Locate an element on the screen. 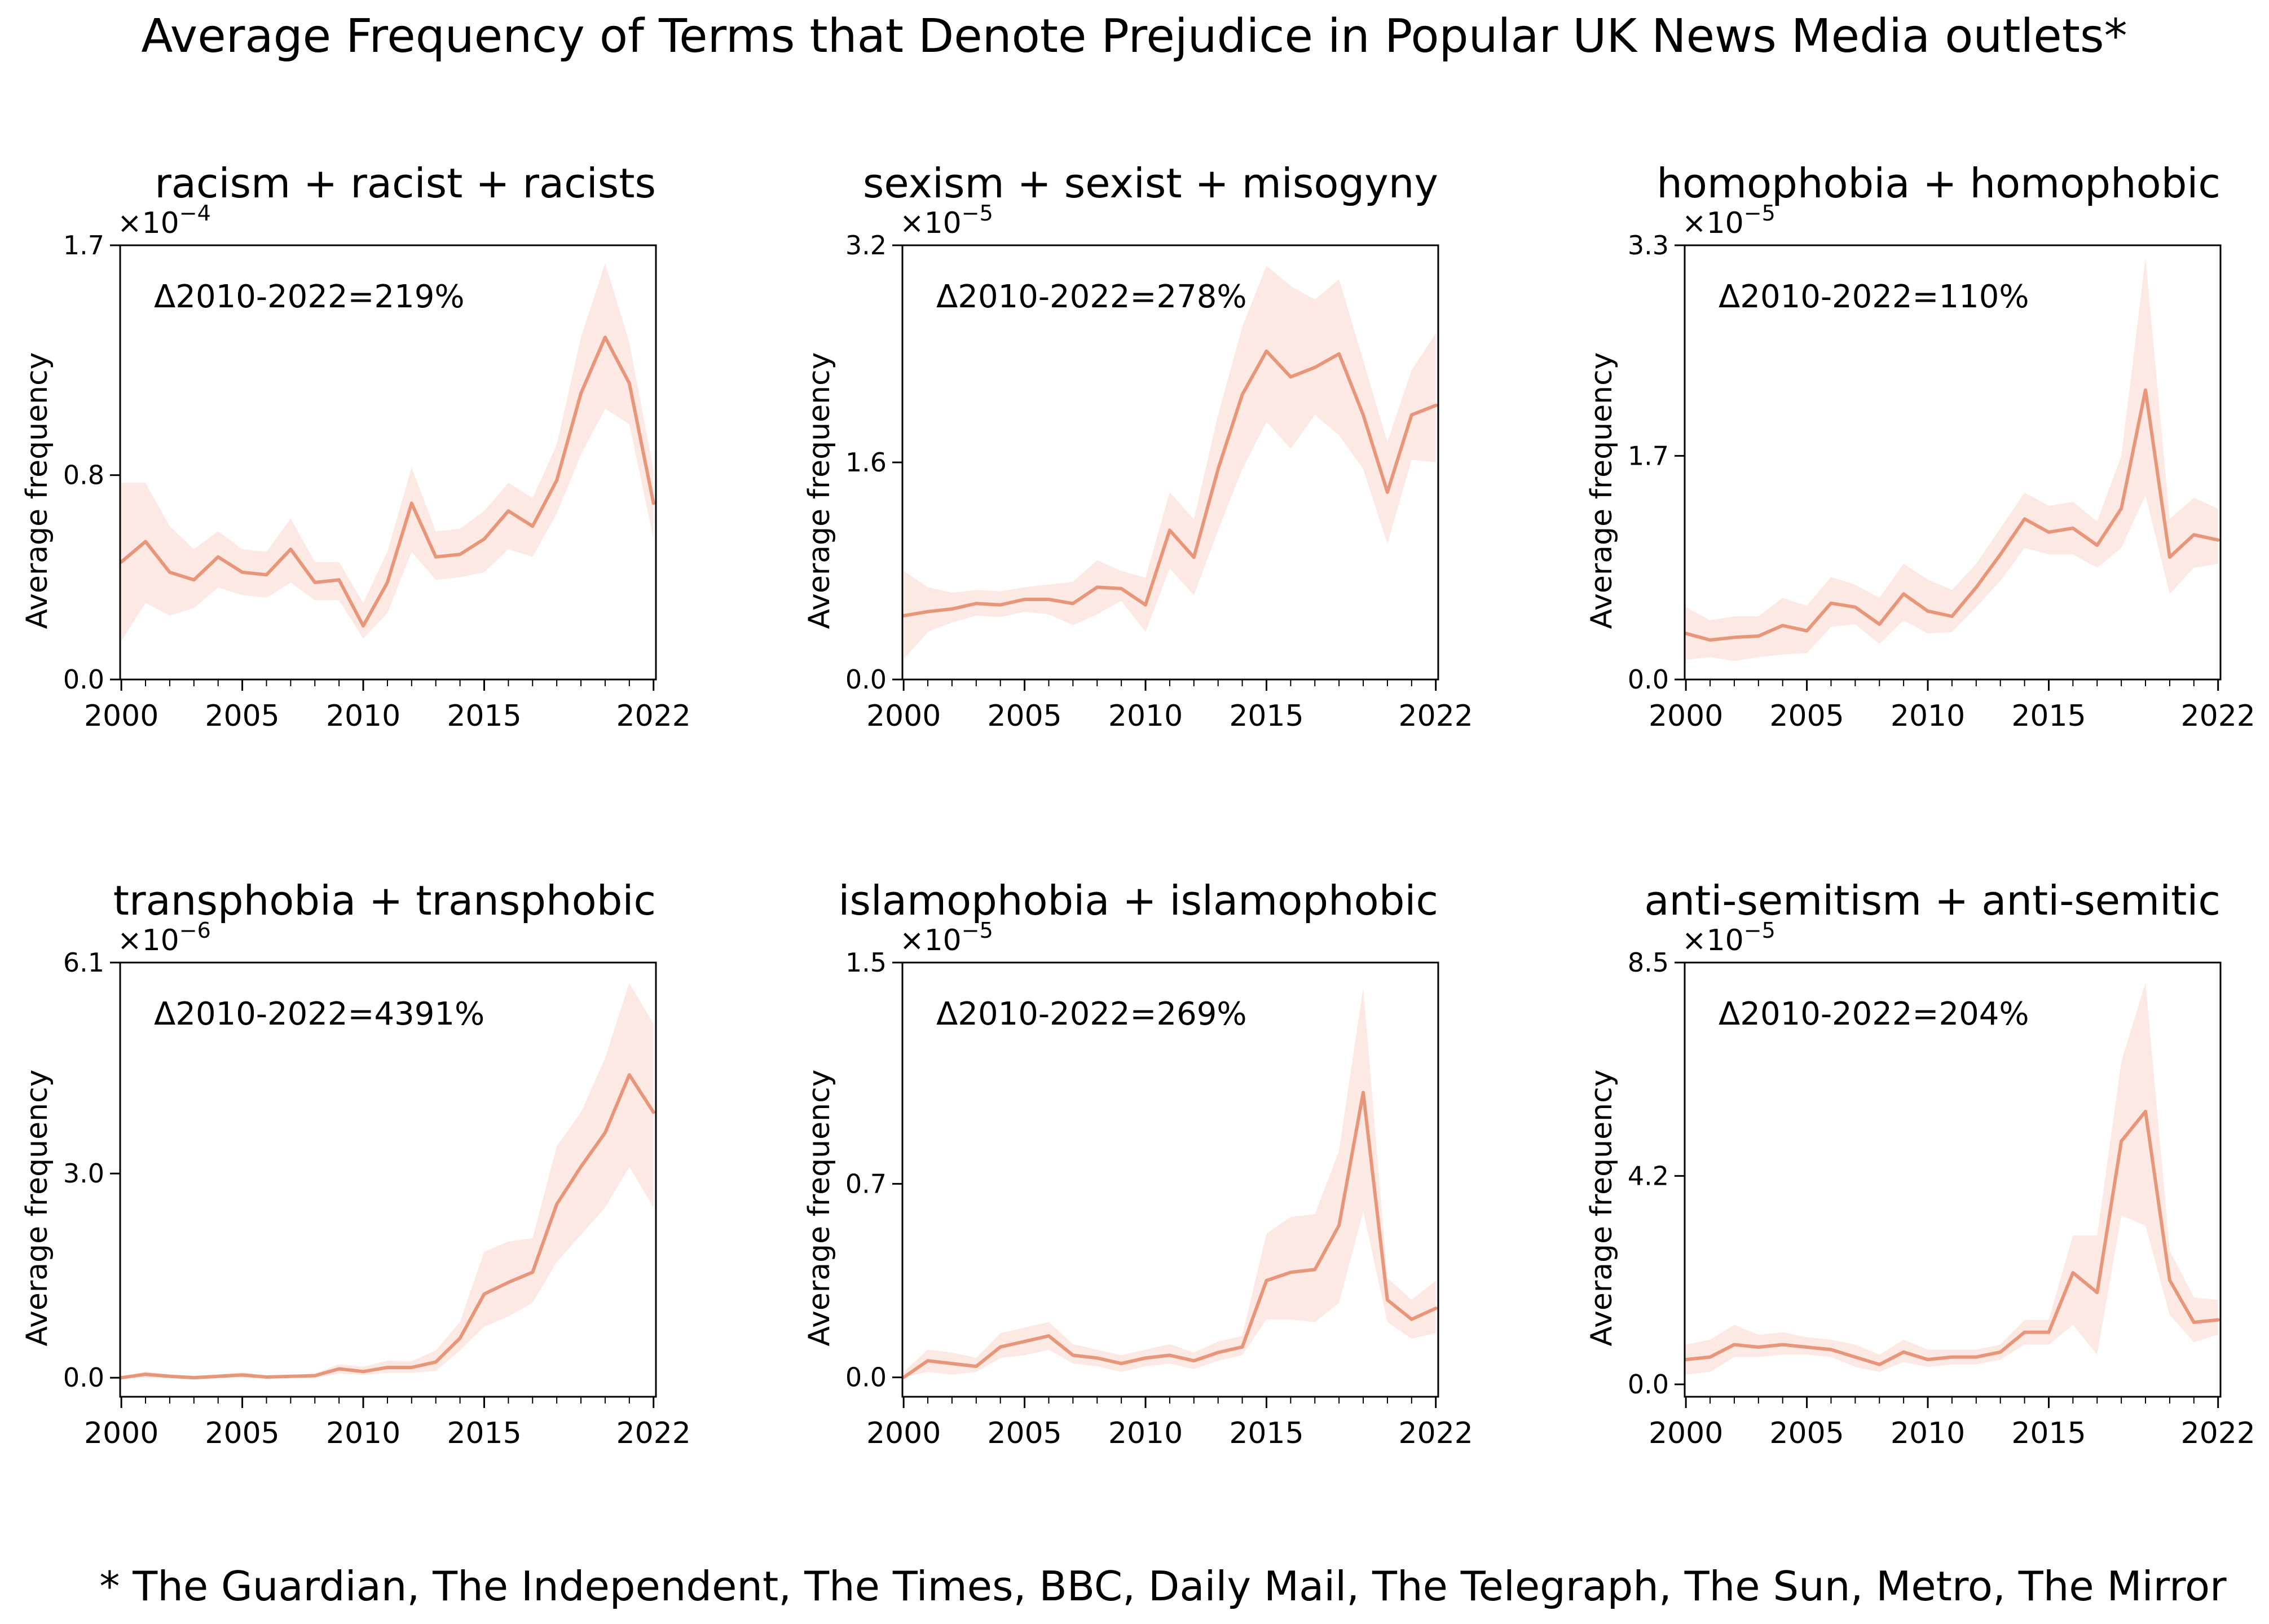  y-tick-label: 3.2 is located at coordinates (866, 245).